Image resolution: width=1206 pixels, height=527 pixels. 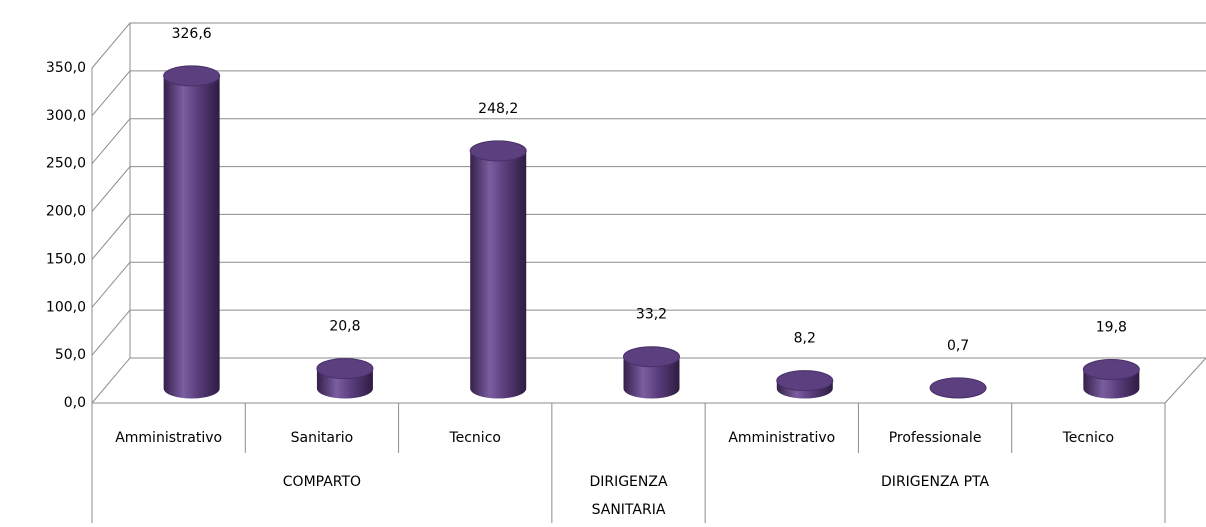 What do you see at coordinates (344, 327) in the screenshot?
I see `value-label: 20,8` at bounding box center [344, 327].